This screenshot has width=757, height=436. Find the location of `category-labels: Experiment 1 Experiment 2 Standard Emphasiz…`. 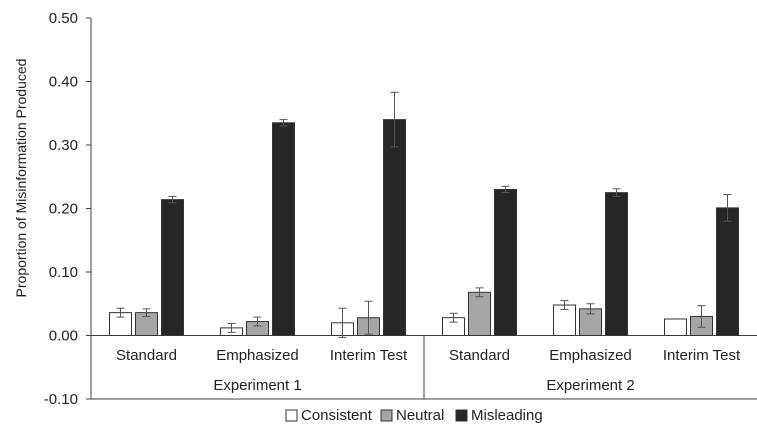

category-labels: Experiment 1 Experiment 2 Standard Emphasiz… is located at coordinates (428, 370).